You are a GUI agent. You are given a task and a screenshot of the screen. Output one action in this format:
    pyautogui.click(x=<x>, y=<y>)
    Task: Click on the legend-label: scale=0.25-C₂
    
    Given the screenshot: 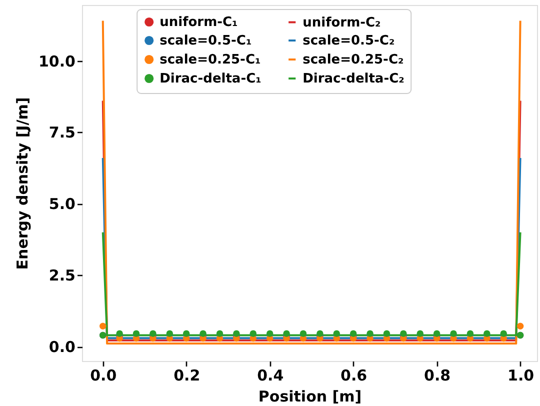 What is the action you would take?
    pyautogui.click(x=353, y=60)
    